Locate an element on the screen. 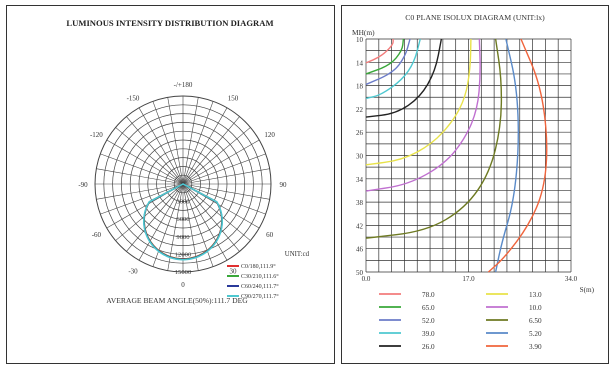 The image size is (616, 370). polar-angle-label: -/+180 is located at coordinates (183, 85).